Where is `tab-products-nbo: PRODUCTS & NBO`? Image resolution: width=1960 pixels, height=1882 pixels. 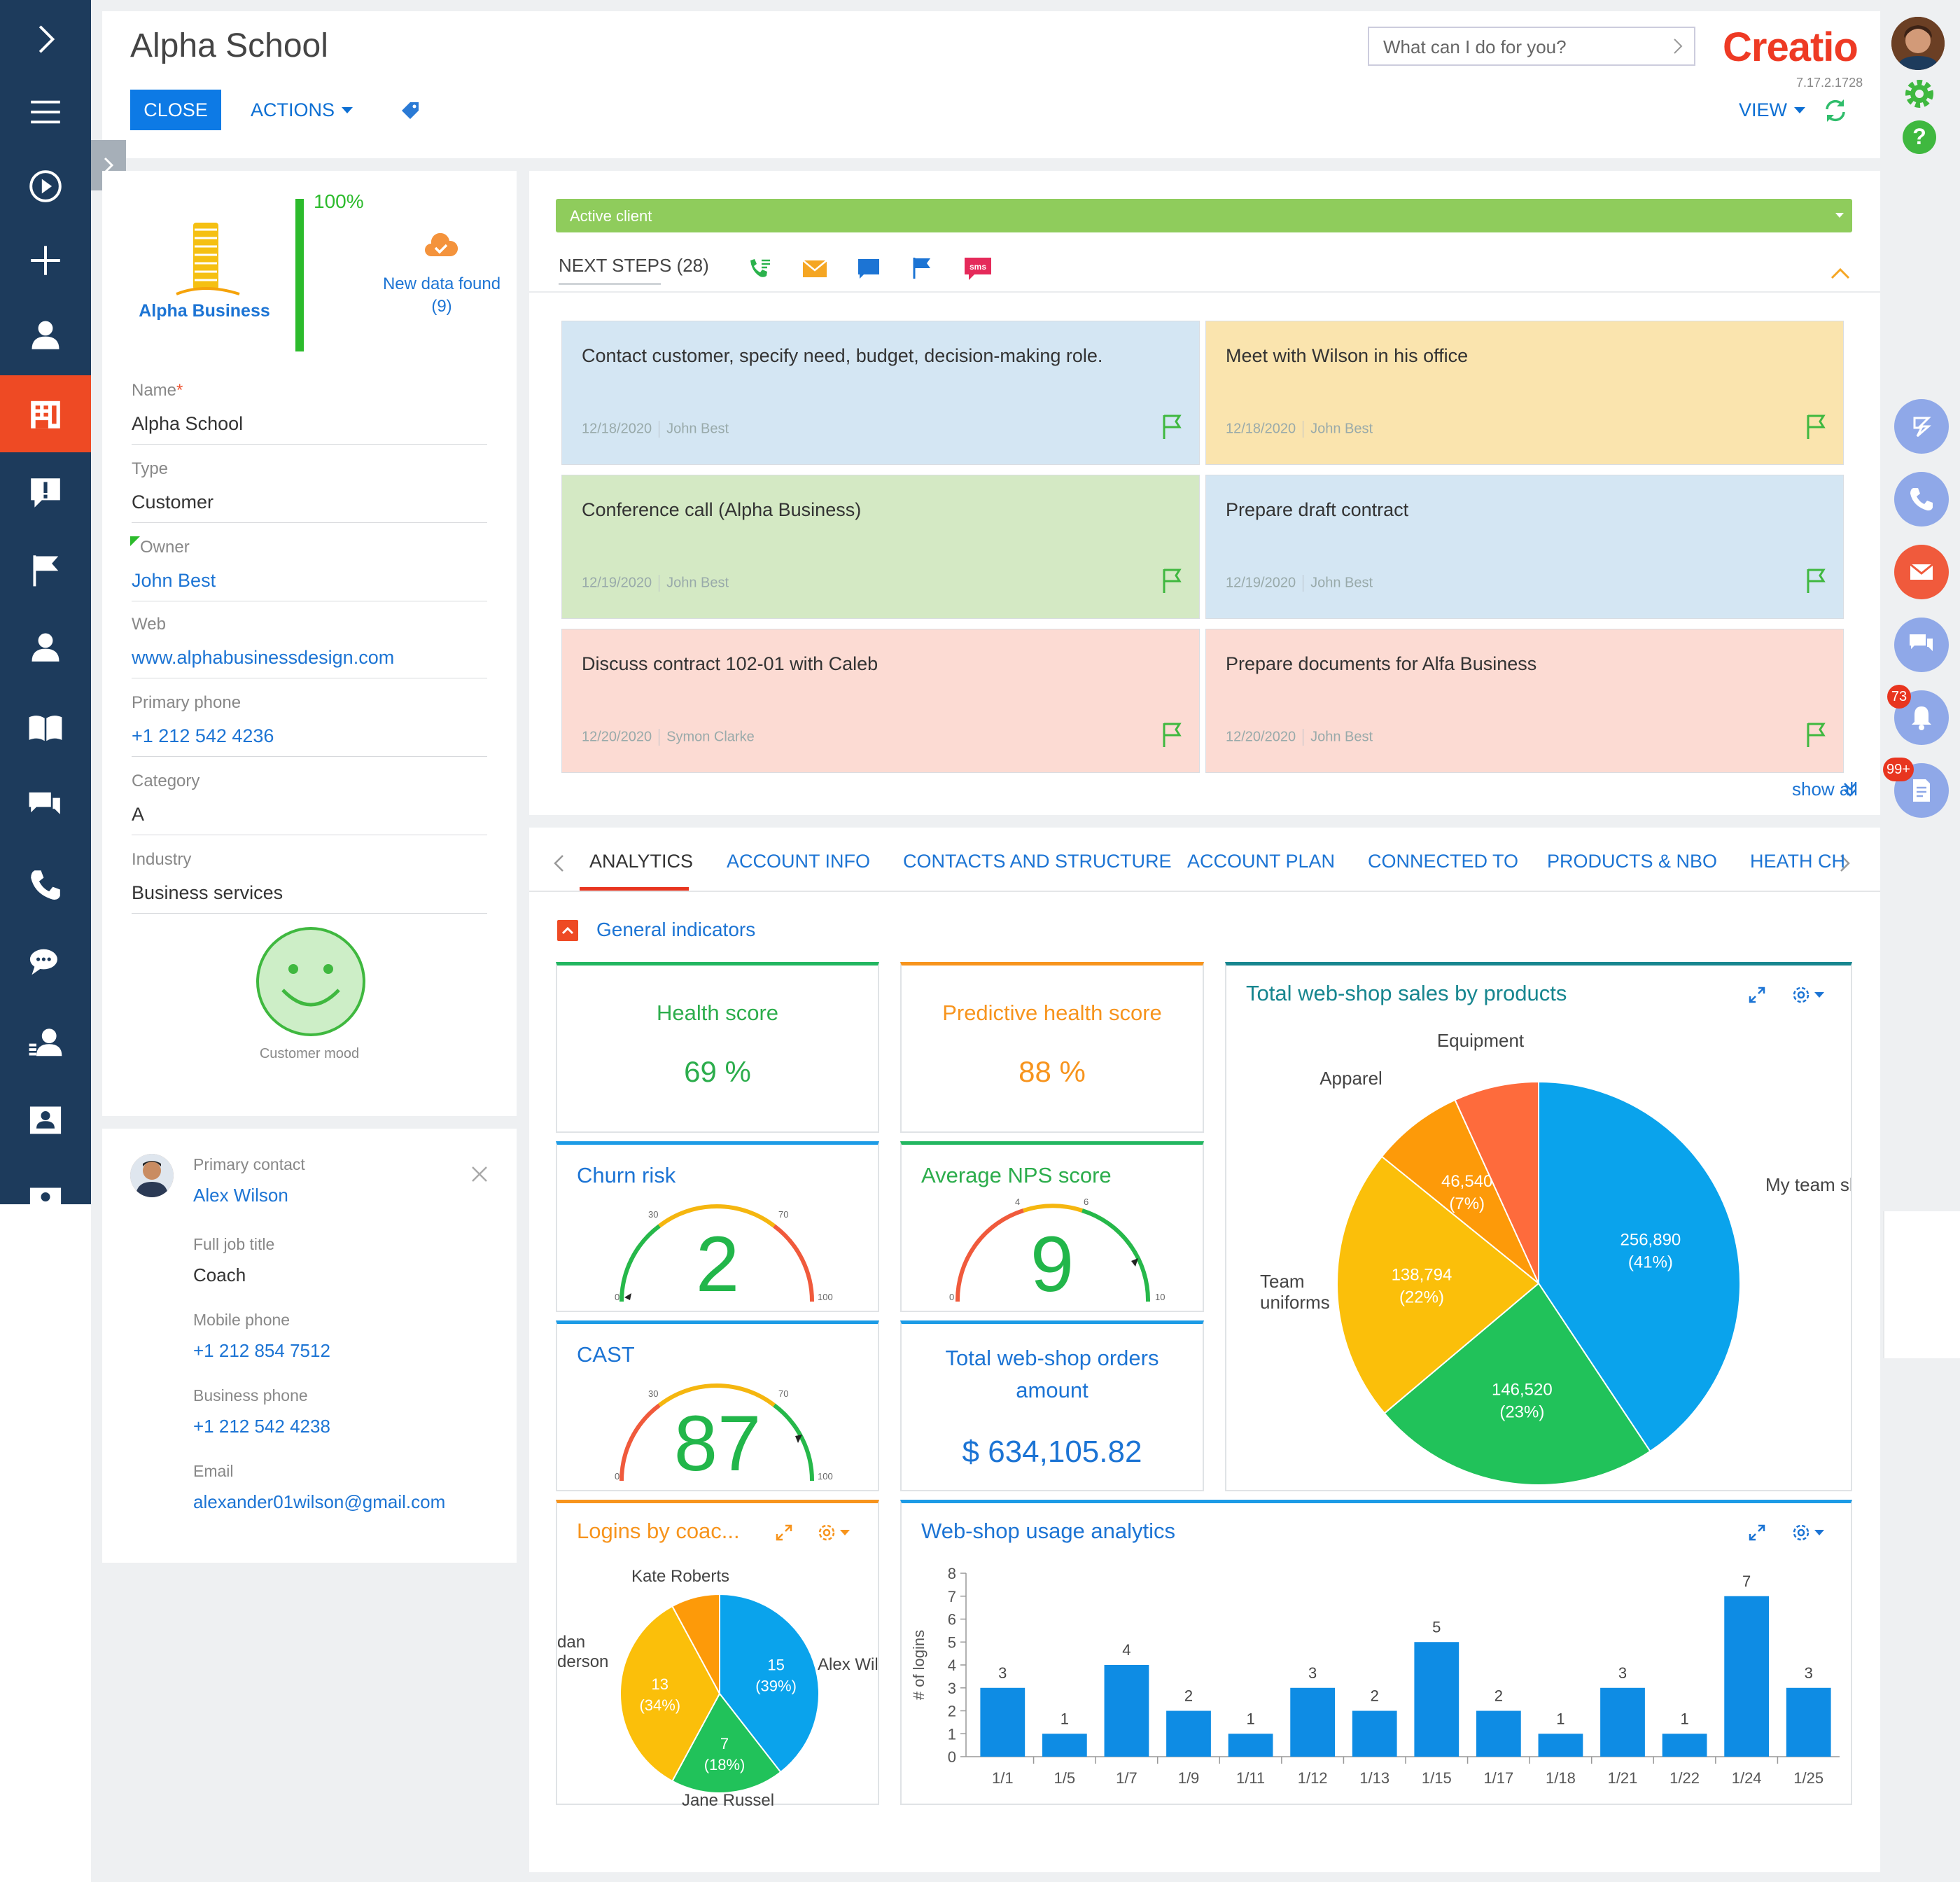
tab-products-nbo: PRODUCTS & NBO is located at coordinates (1632, 861).